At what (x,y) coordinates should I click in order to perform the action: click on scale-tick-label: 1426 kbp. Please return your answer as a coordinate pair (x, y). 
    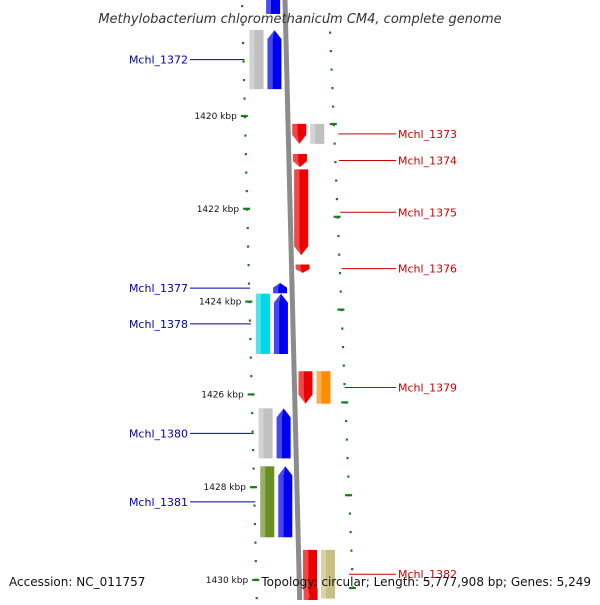
    Looking at the image, I should click on (222, 395).